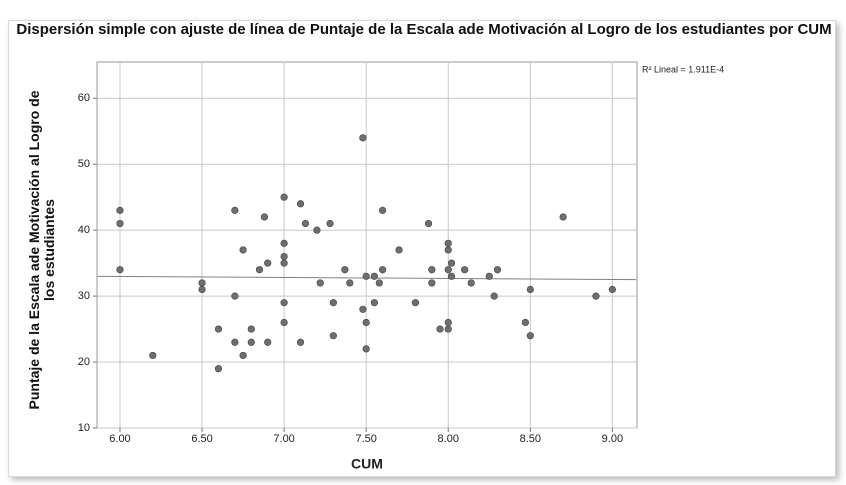 The height and width of the screenshot is (485, 846). Describe the element at coordinates (84, 98) in the screenshot. I see `y-tick-label: 60` at that location.